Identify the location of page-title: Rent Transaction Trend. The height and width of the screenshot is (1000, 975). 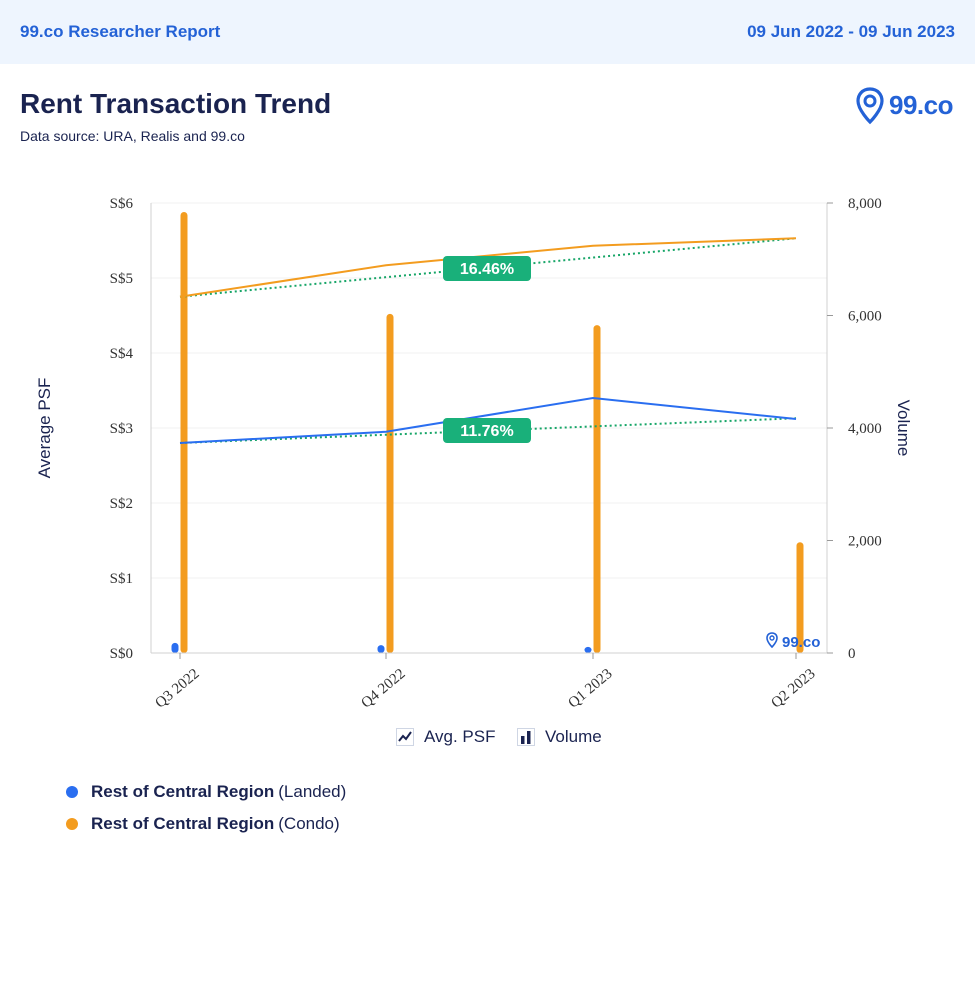
(176, 103).